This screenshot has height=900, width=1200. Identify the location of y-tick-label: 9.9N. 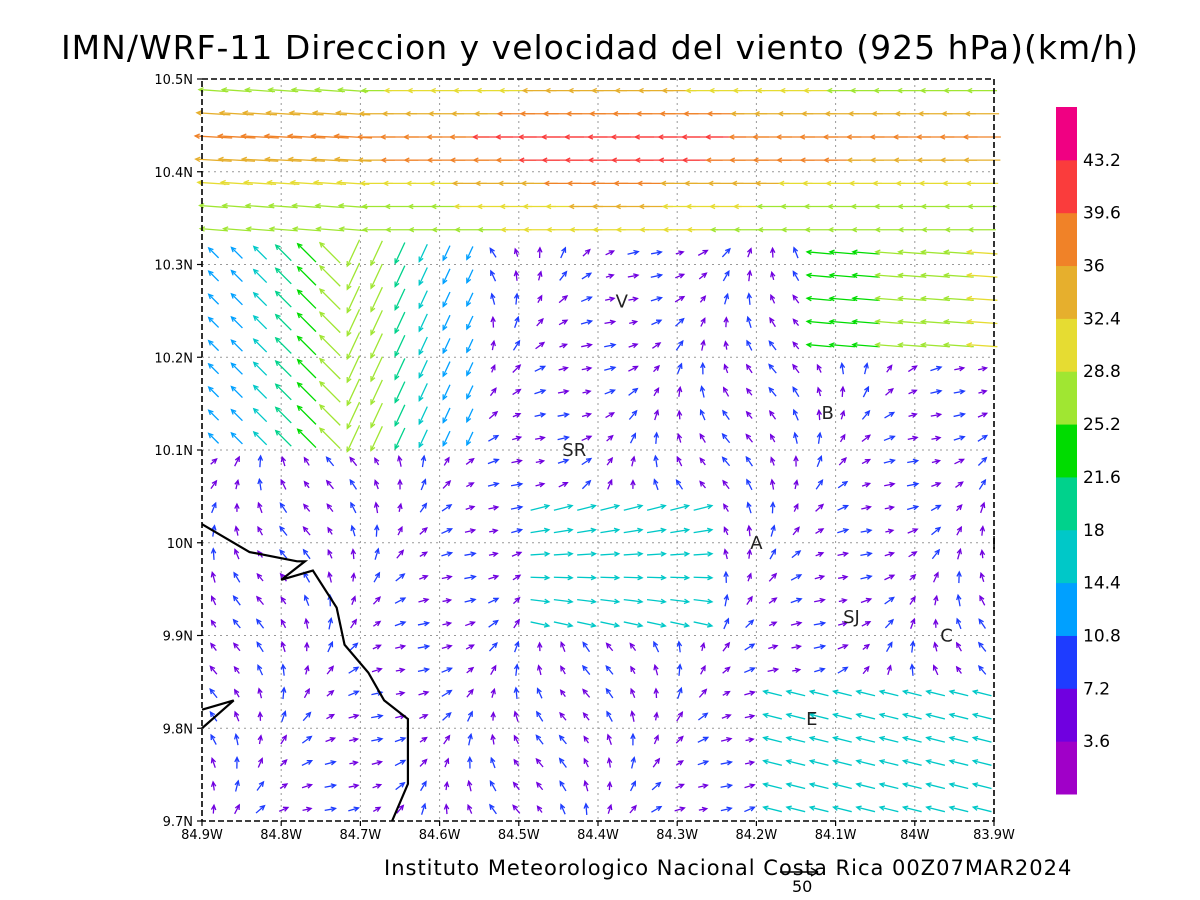
(178, 637).